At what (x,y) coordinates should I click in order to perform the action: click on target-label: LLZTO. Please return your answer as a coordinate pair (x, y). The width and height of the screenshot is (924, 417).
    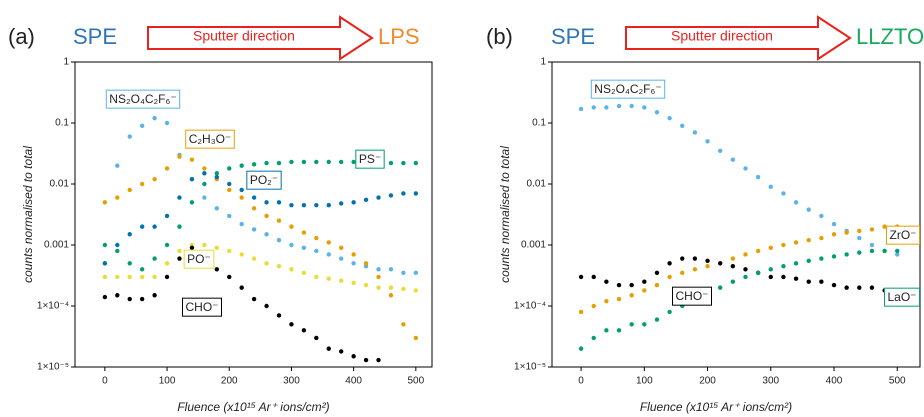
    Looking at the image, I should click on (890, 36).